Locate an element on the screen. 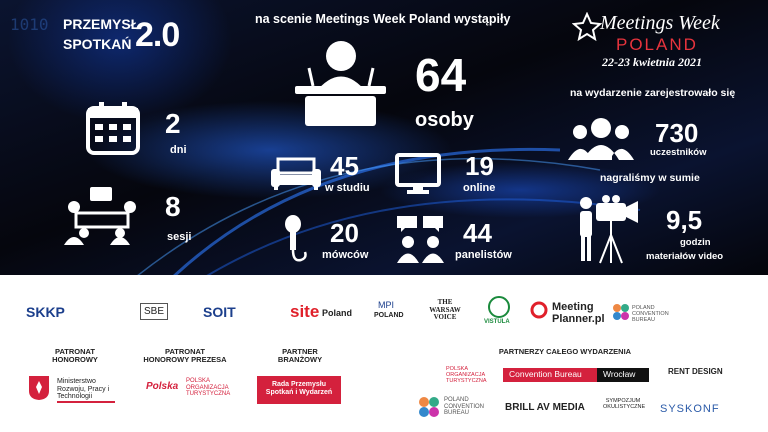  logo-text: SKKP is located at coordinates (45, 312).